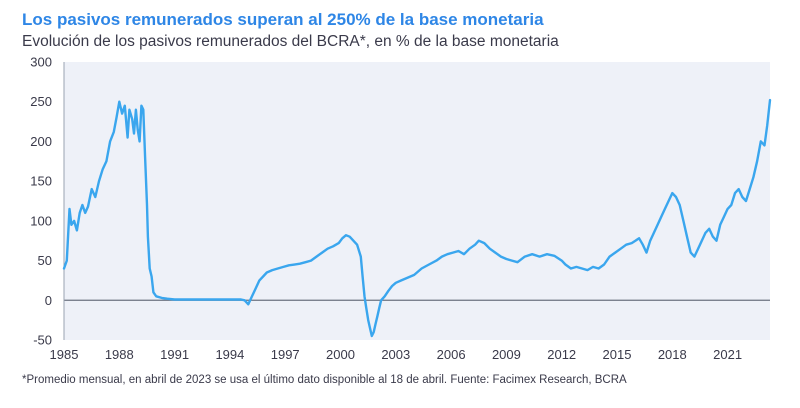 Image resolution: width=800 pixels, height=408 pixels. What do you see at coordinates (285, 354) in the screenshot?
I see `x-tick-label: 1997` at bounding box center [285, 354].